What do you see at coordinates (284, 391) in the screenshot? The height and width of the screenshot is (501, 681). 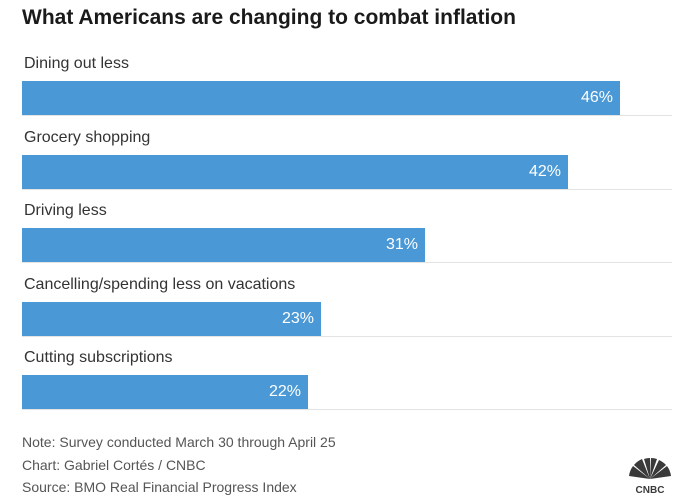 I see `bar-value-label: 22%` at bounding box center [284, 391].